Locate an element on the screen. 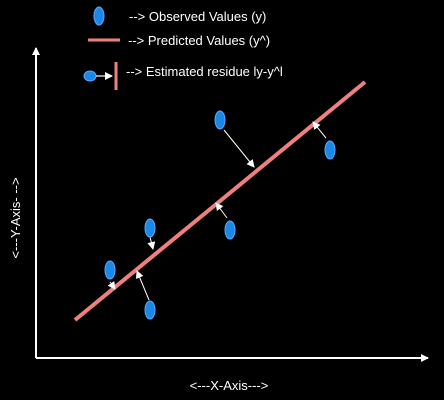 The height and width of the screenshot is (400, 444). y-axis-label: <---Y-Axis- --> is located at coordinates (15, 217).